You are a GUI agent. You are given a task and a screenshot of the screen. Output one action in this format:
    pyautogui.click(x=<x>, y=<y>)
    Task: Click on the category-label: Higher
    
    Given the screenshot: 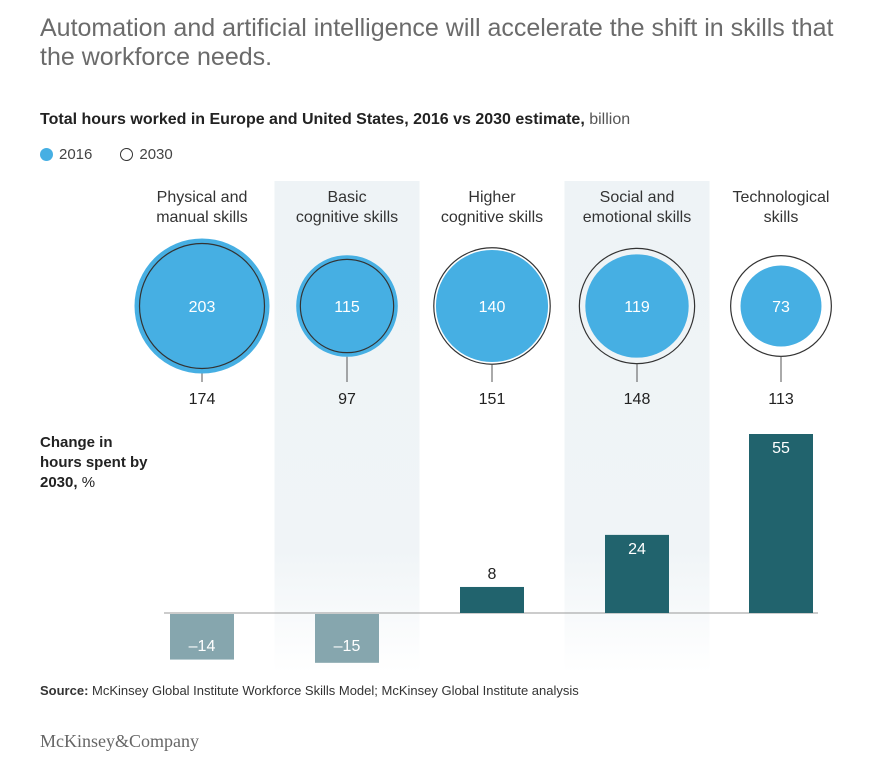 What is the action you would take?
    pyautogui.click(x=492, y=197)
    